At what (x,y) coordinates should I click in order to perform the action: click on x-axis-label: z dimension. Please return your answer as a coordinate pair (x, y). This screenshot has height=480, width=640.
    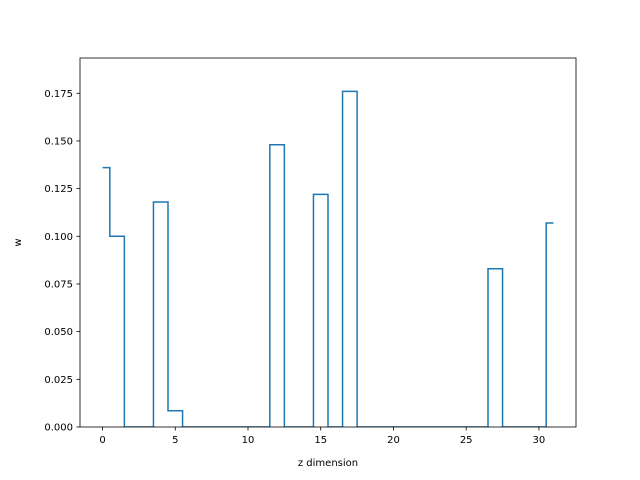
    Looking at the image, I should click on (328, 463).